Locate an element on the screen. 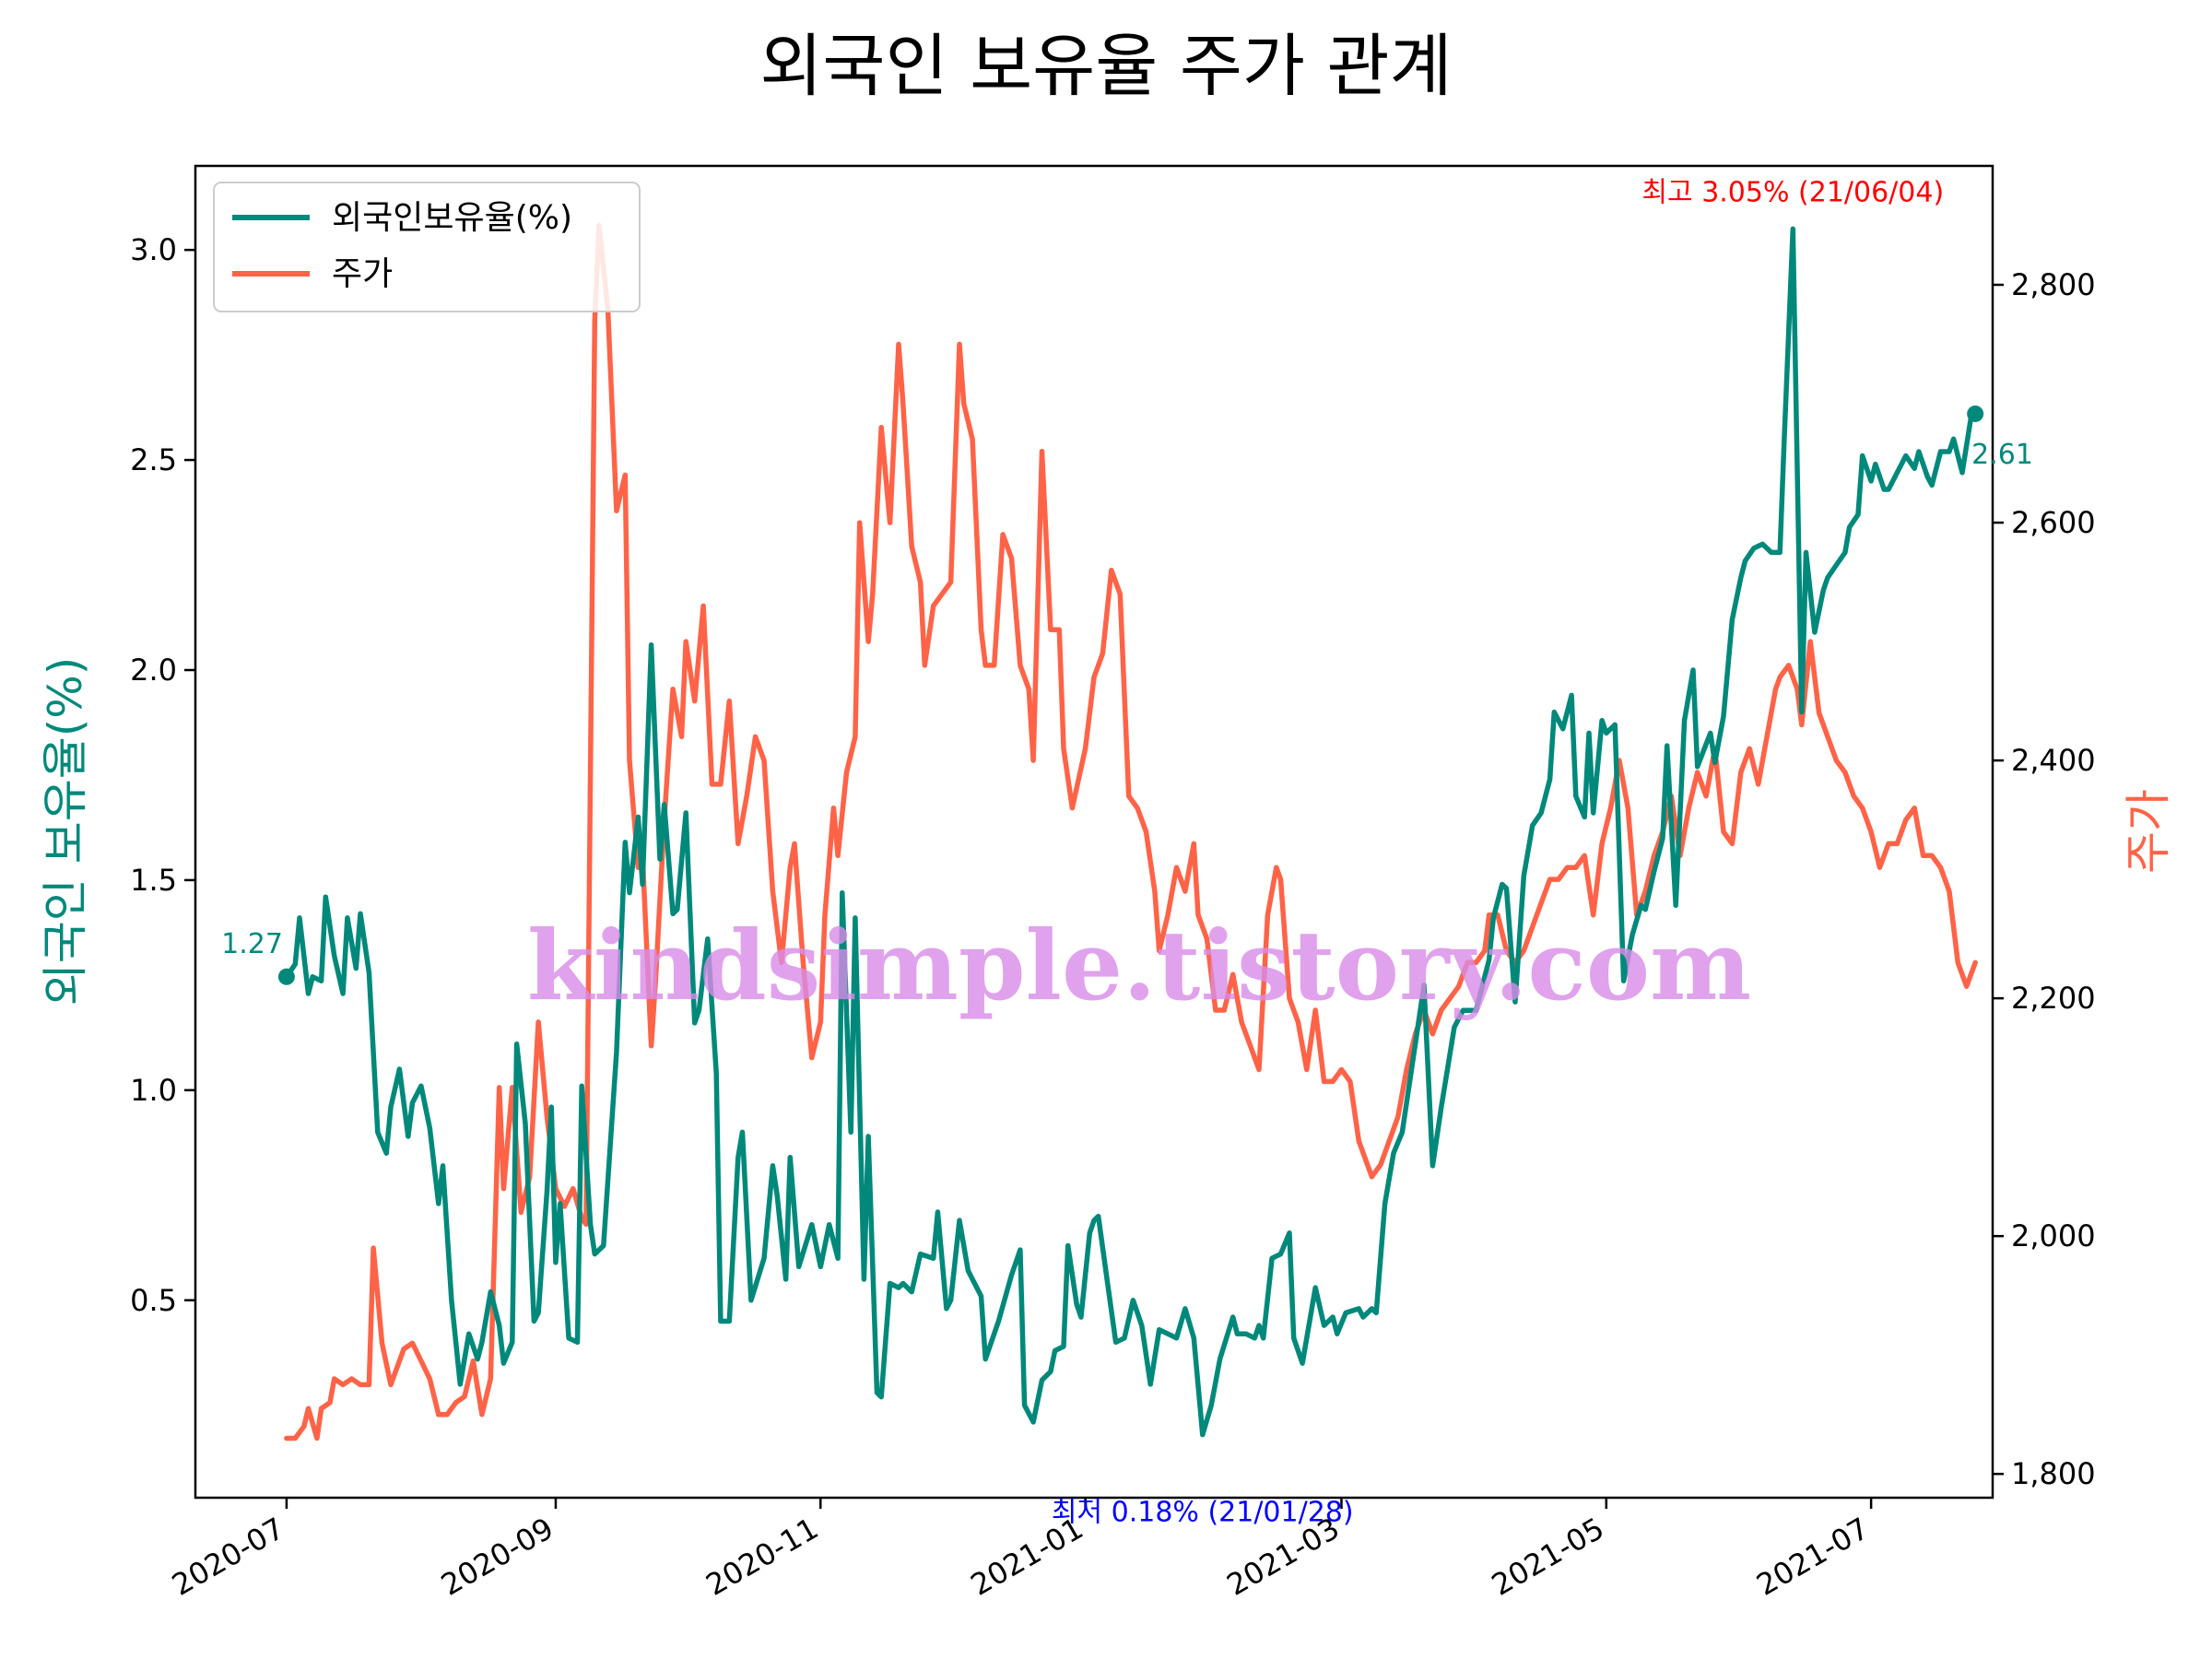 The width and height of the screenshot is (2212, 1659). legend-label-foreign: 외국인보유율(%) is located at coordinates (452, 218).